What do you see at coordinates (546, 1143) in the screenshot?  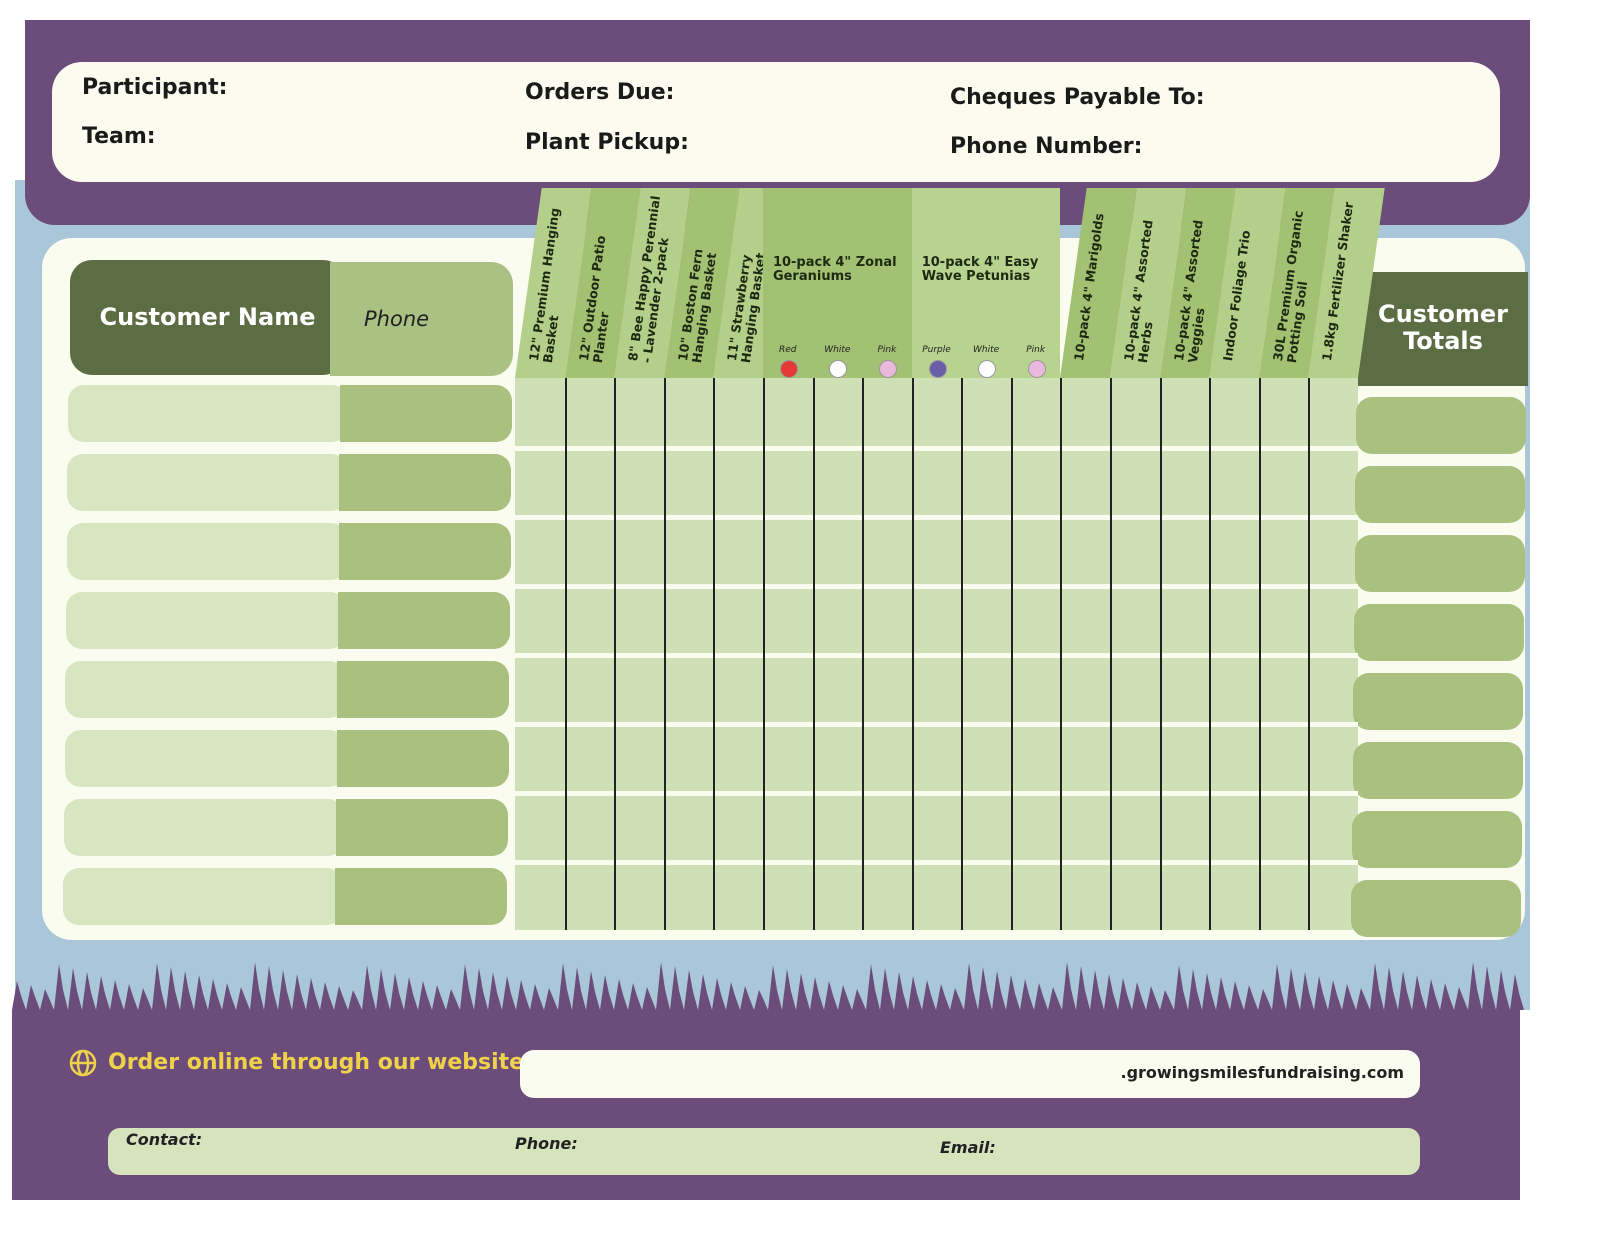 I see `contact-phone-label: Phone:` at bounding box center [546, 1143].